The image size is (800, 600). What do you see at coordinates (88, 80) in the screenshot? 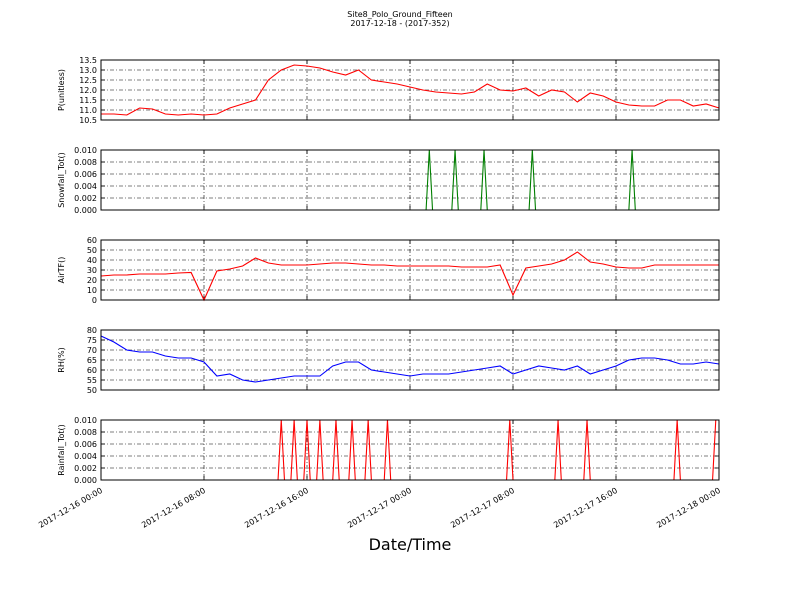
I see `y-tick-label: 12.5` at bounding box center [88, 80].